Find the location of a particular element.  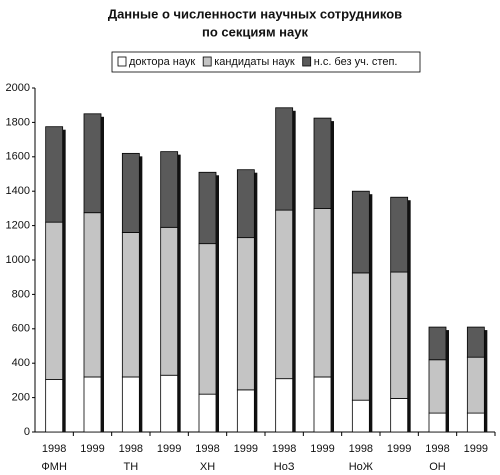

y-tick-label: 0 is located at coordinates (27, 432).